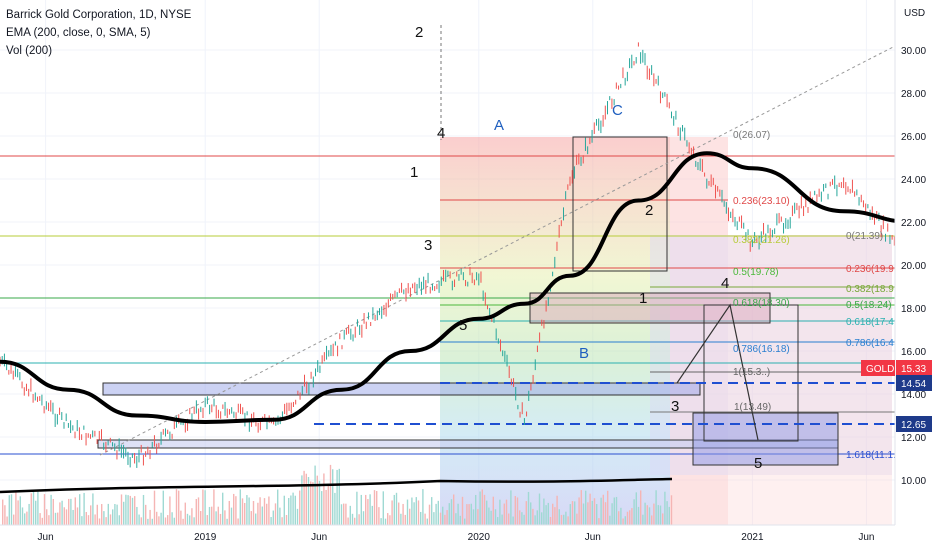 The width and height of the screenshot is (932, 550). What do you see at coordinates (78, 33) in the screenshot?
I see `ema-indicator-label: EMA (200, close, 0, SMA, 5)` at bounding box center [78, 33].